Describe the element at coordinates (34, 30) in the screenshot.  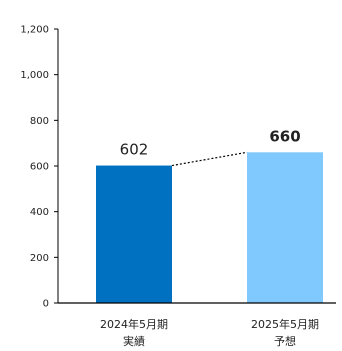
I see `y-tick-label: 1,200` at that location.